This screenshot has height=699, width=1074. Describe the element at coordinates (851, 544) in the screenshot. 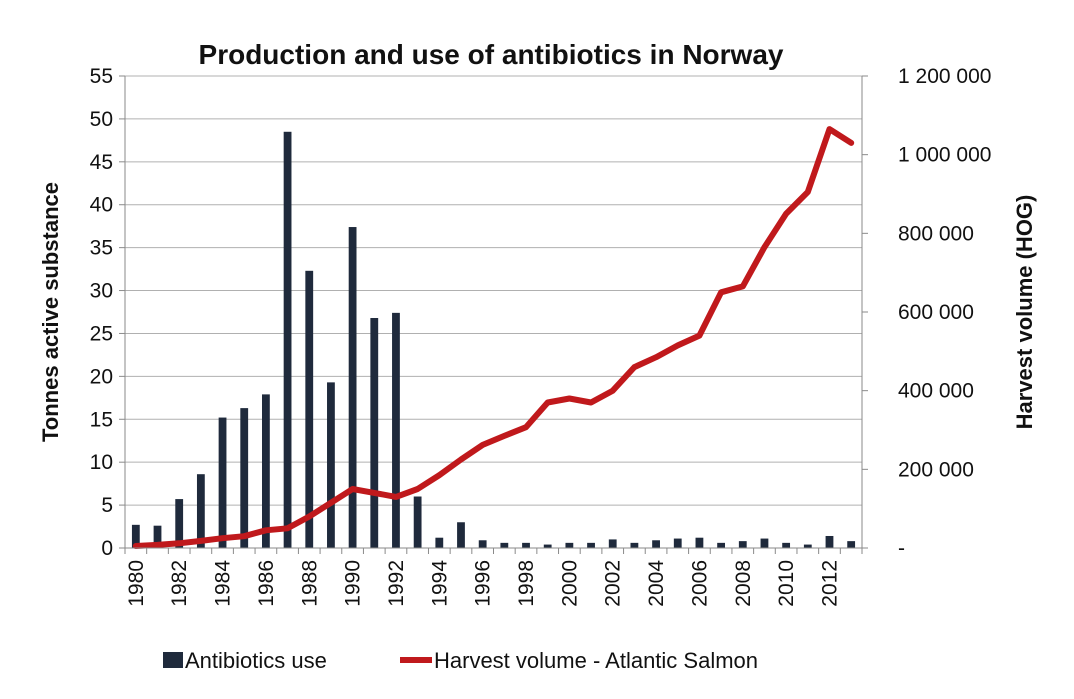

I see `bar-2013` at that location.